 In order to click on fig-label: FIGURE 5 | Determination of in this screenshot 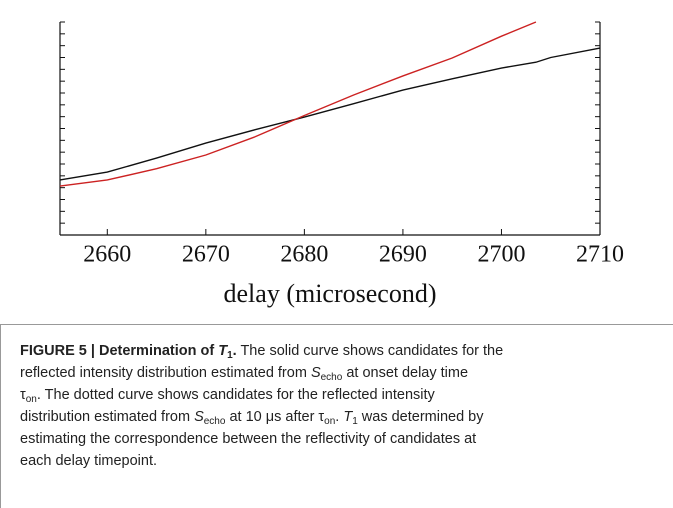, I will do `click(119, 351)`.